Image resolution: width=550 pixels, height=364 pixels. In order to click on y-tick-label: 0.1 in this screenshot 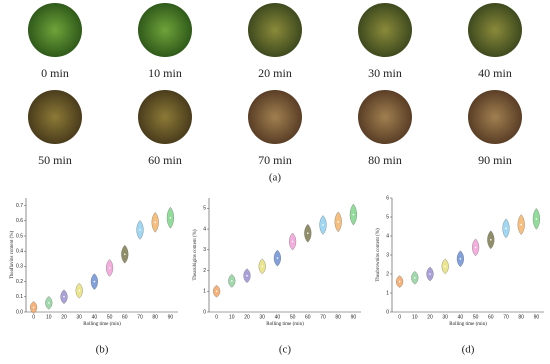, I will do `click(19, 297)`.